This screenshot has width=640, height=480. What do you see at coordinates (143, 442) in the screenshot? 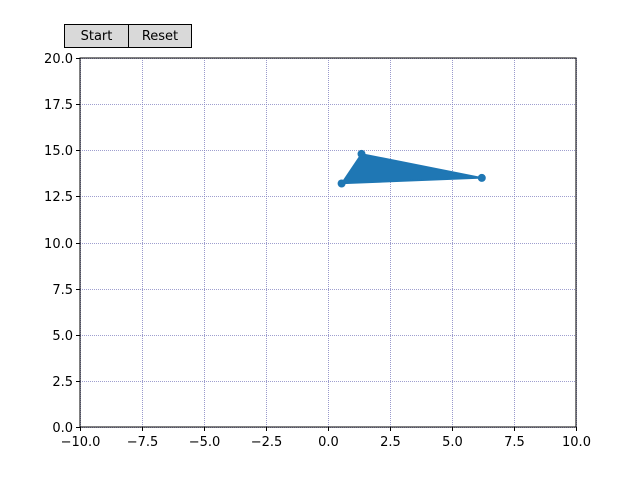
I see `x-tick-label: −7.5` at bounding box center [143, 442].